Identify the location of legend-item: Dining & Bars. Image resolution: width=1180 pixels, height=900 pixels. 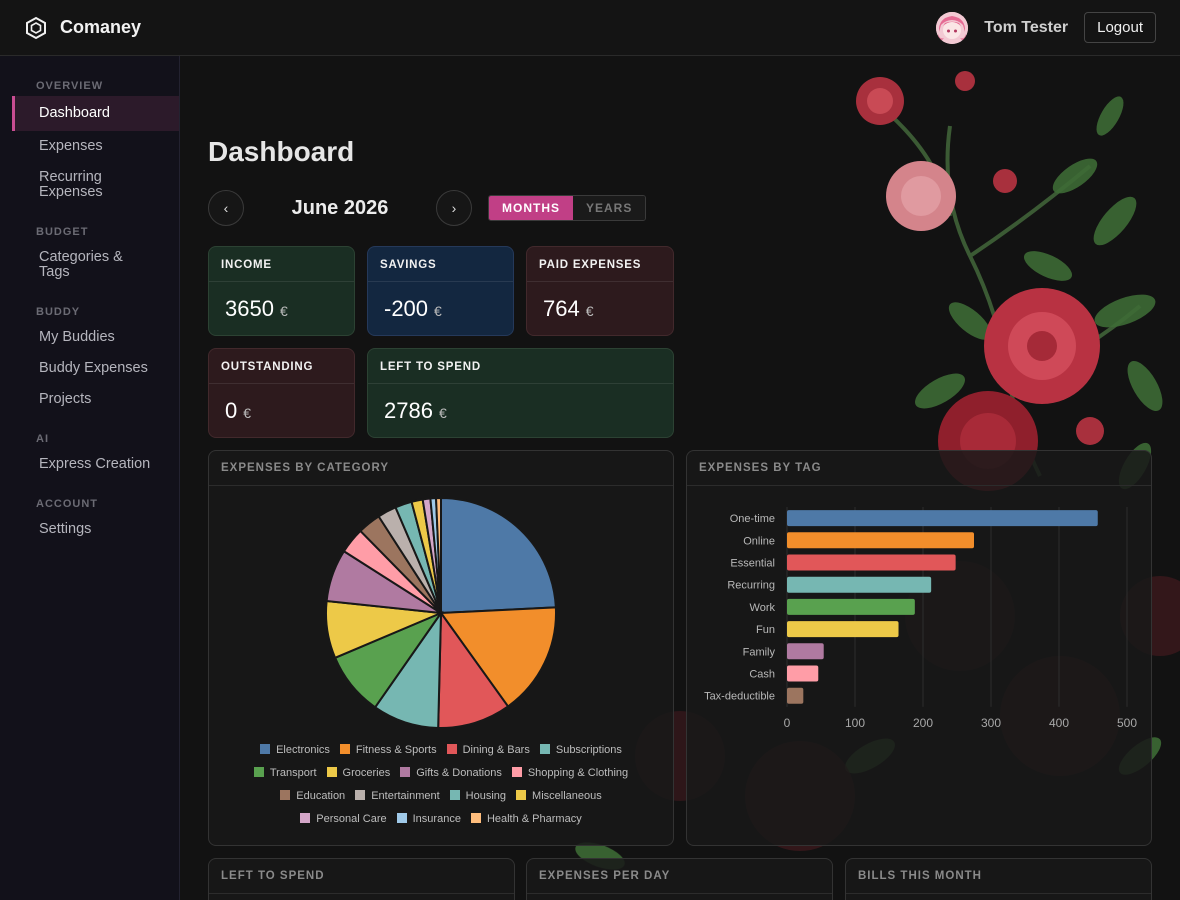
(488, 750).